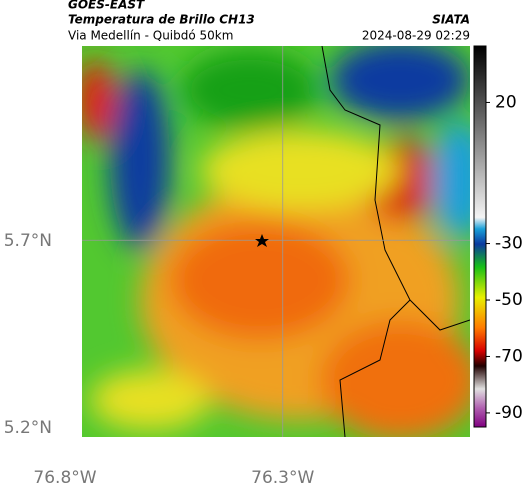 The image size is (526, 491). What do you see at coordinates (262, 240) in the screenshot?
I see `location-marker` at bounding box center [262, 240].